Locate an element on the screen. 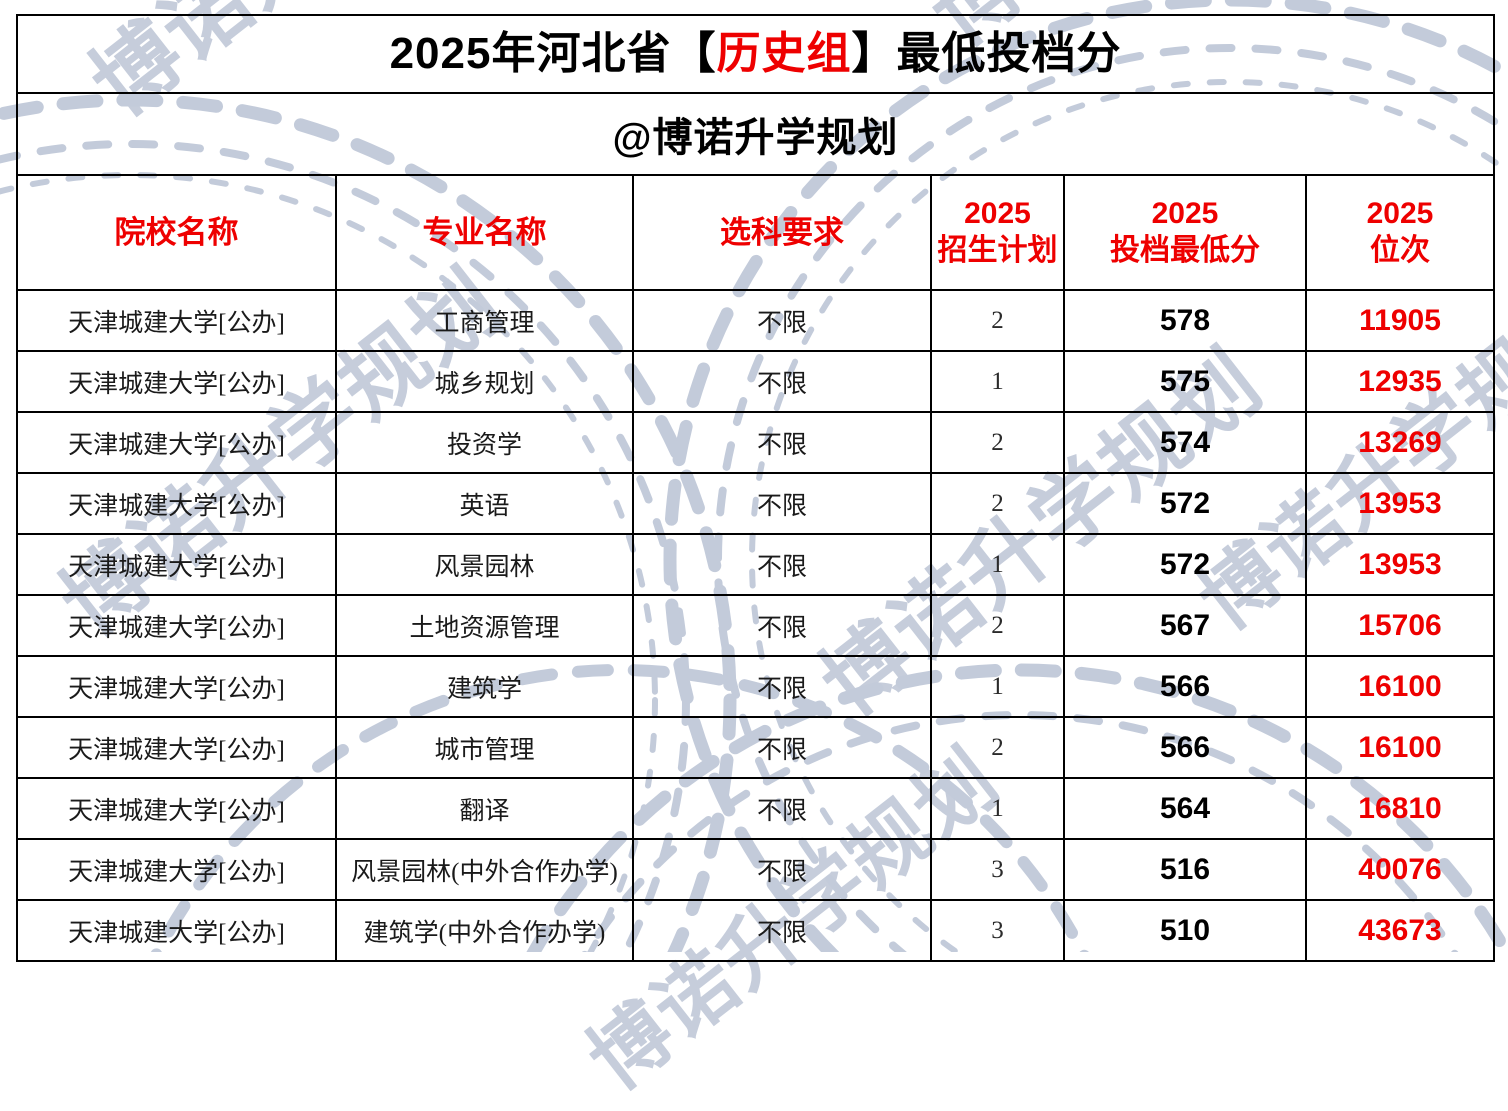  cell-enrollment-plan: 3 is located at coordinates (997, 869).